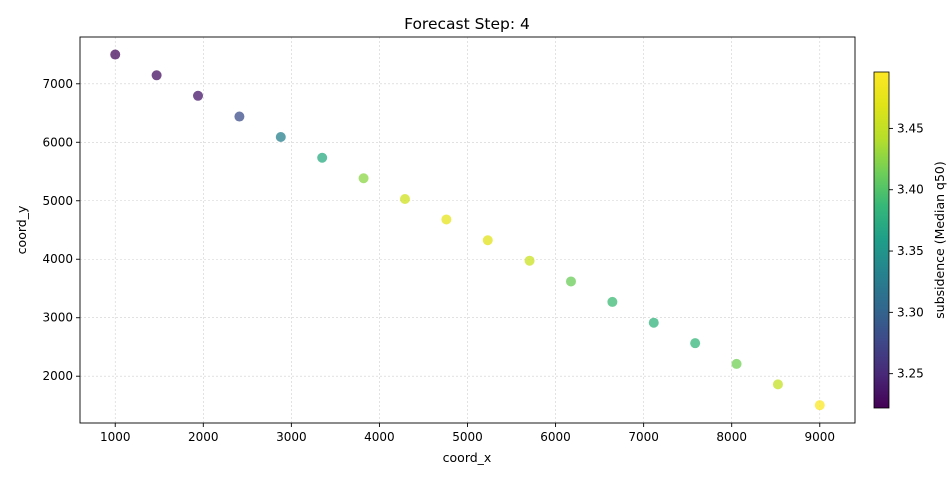  Describe the element at coordinates (467, 437) in the screenshot. I see `x-tick-label: 5000` at that location.